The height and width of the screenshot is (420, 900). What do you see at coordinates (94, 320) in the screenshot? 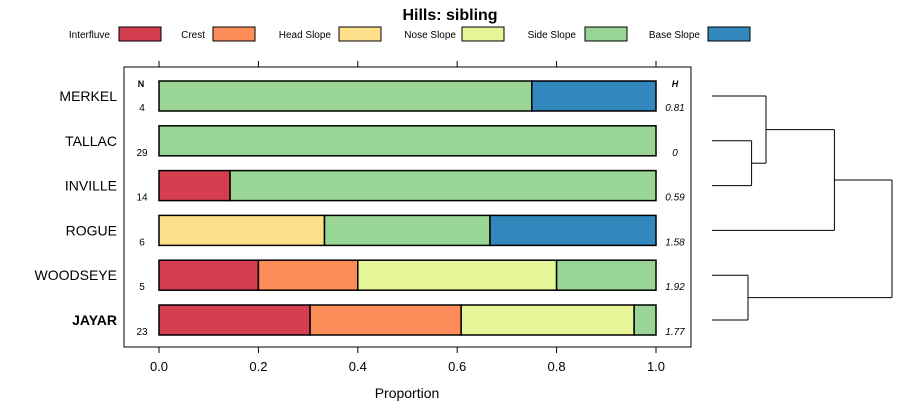
I see `category-label: JAYAR` at bounding box center [94, 320].